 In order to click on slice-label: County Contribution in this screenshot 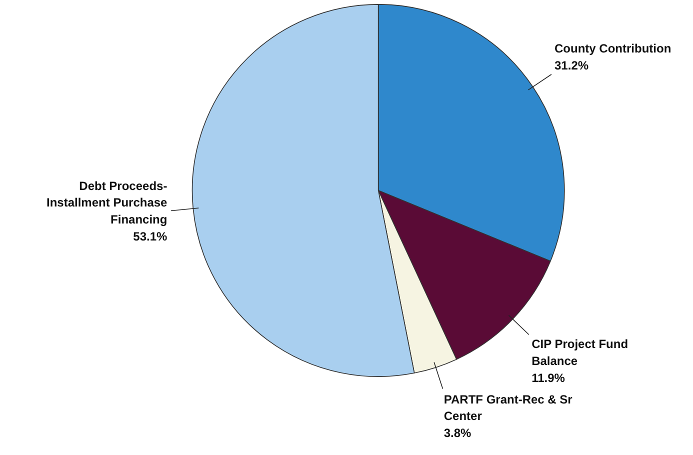, I will do `click(613, 48)`.